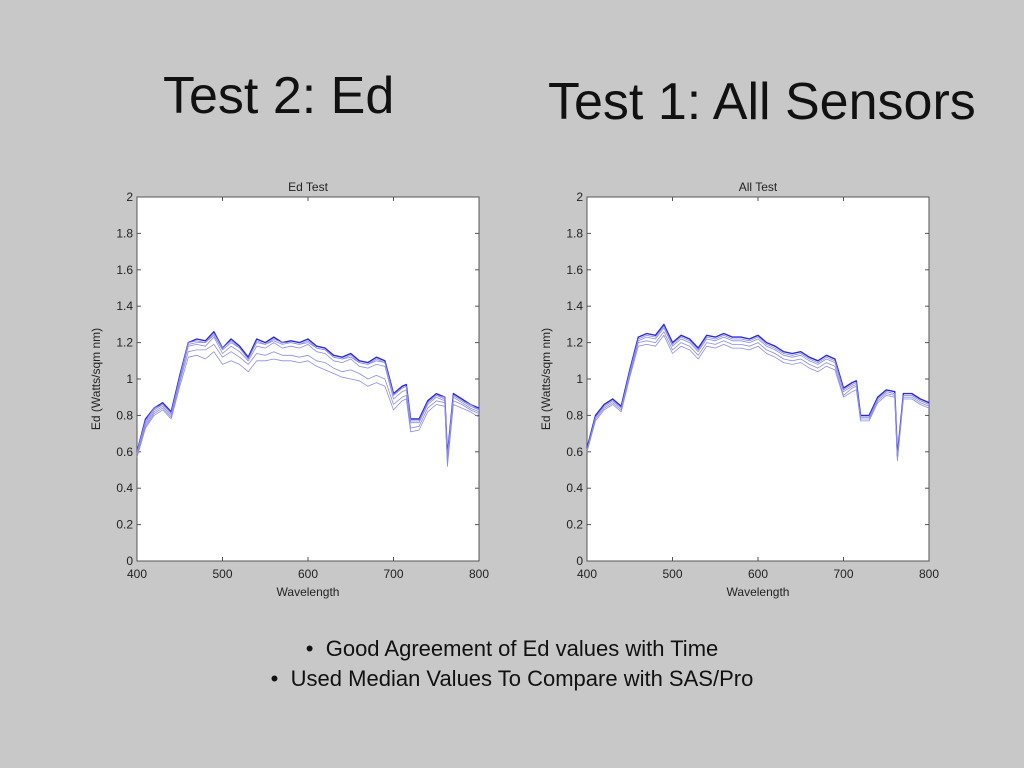 Image resolution: width=1024 pixels, height=768 pixels. What do you see at coordinates (758, 187) in the screenshot?
I see `chart-title: All Test` at bounding box center [758, 187].